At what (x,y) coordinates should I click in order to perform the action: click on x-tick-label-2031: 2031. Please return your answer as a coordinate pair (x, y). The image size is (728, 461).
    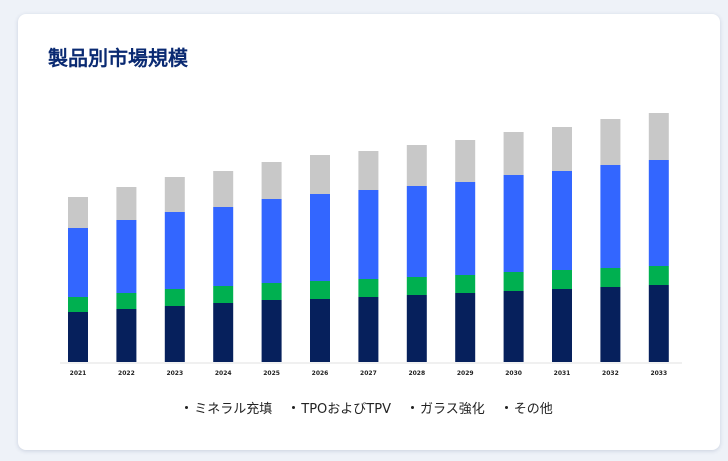
    Looking at the image, I should click on (562, 373).